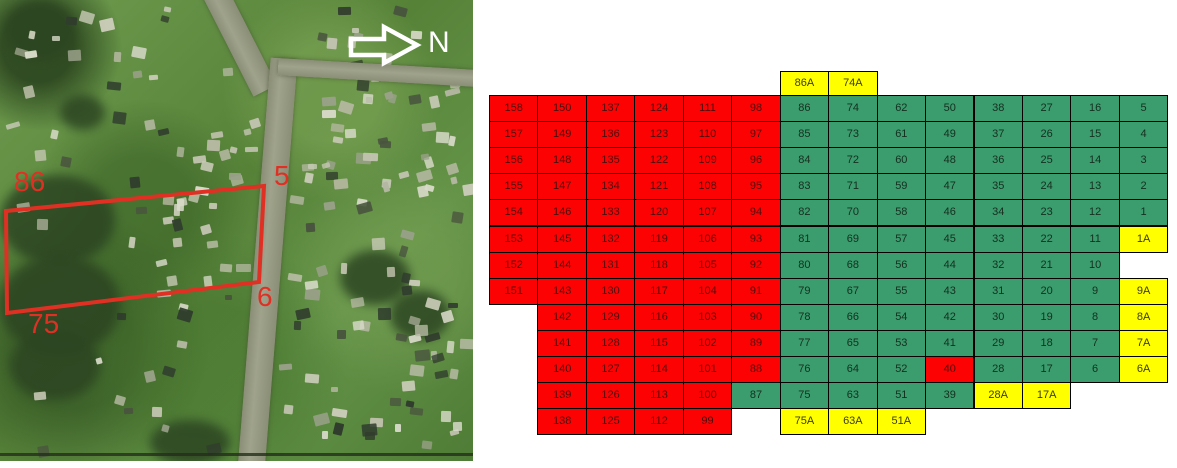 This screenshot has width=1177, height=468. I want to click on grid-cell-34: 34, so click(998, 213).